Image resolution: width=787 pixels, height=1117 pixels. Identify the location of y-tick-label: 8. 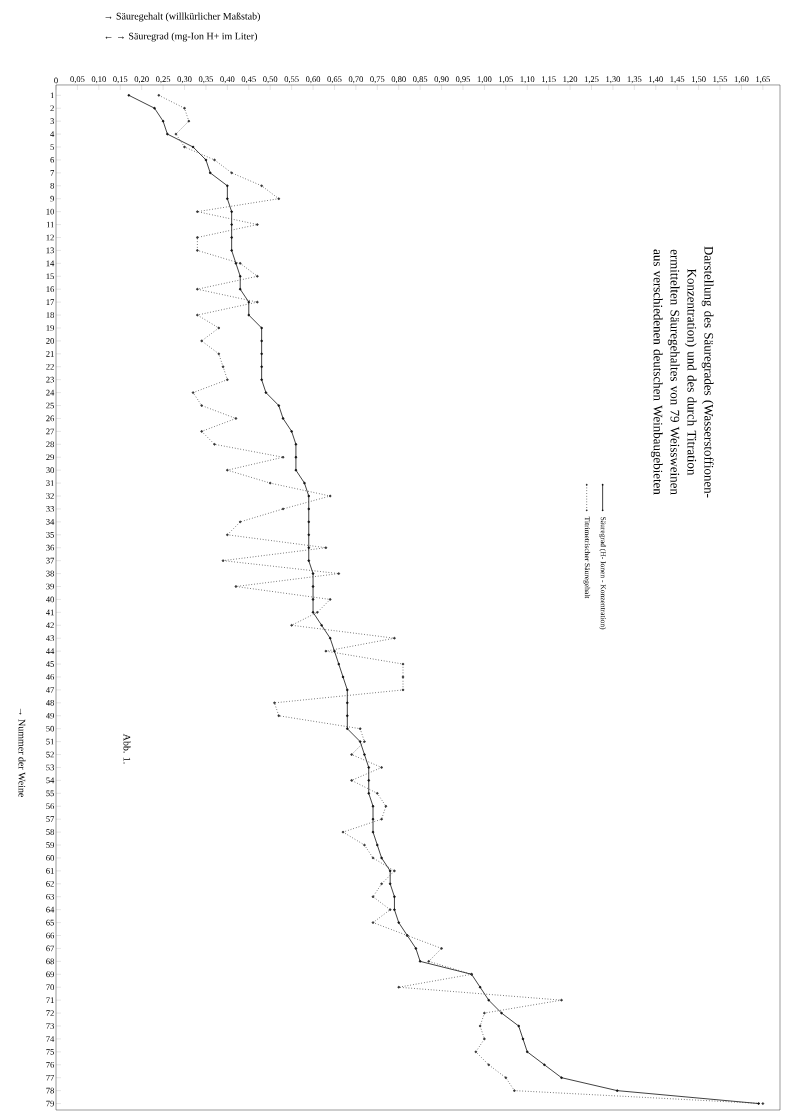
(52, 185).